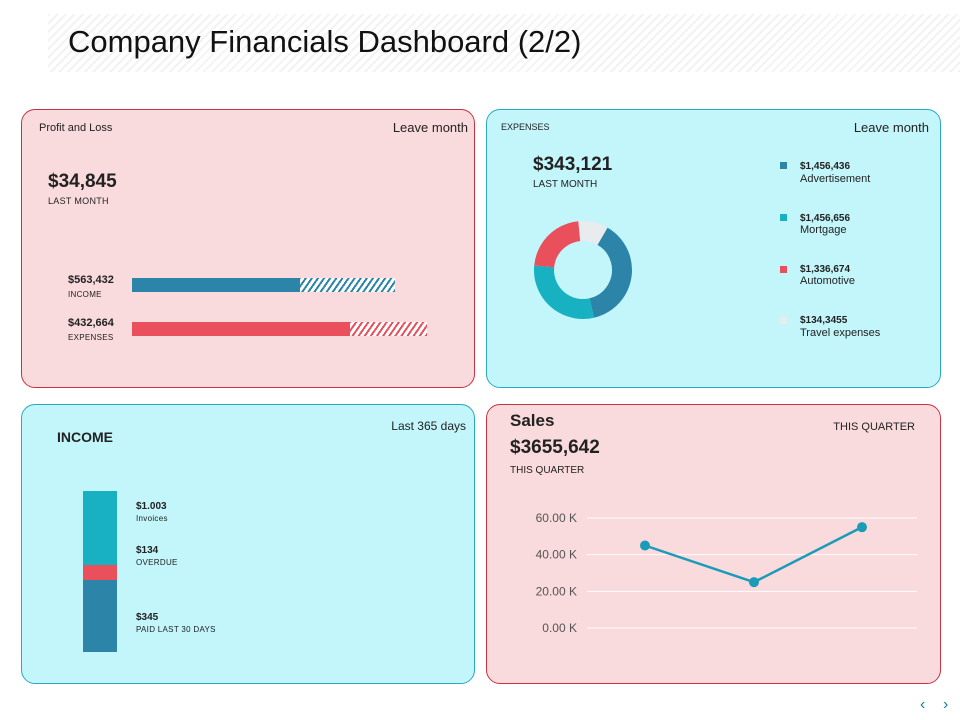 The height and width of the screenshot is (720, 960). Describe the element at coordinates (556, 555) in the screenshot. I see `sales-ytick-label: 40.00 K` at that location.